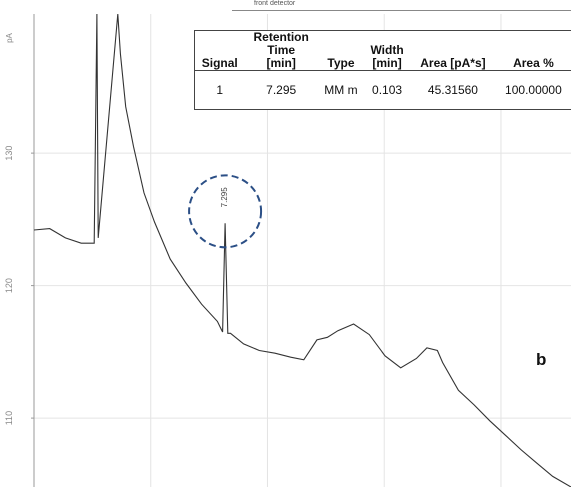 The image size is (571, 487). Describe the element at coordinates (219, 51) in the screenshot. I see `table-header-cell: Signal` at that location.